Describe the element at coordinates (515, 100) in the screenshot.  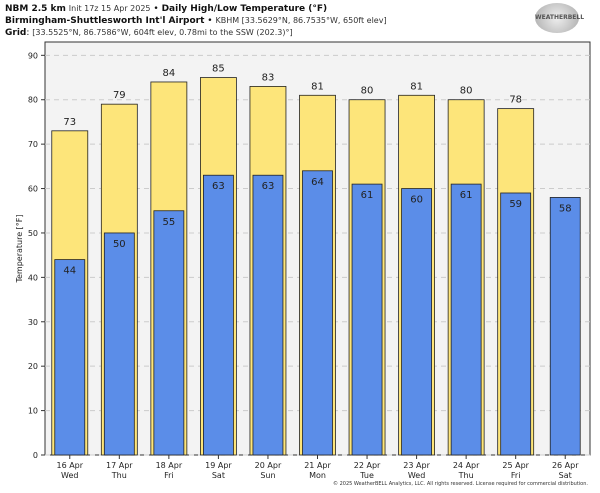
I see `high-label: 78` at that location.